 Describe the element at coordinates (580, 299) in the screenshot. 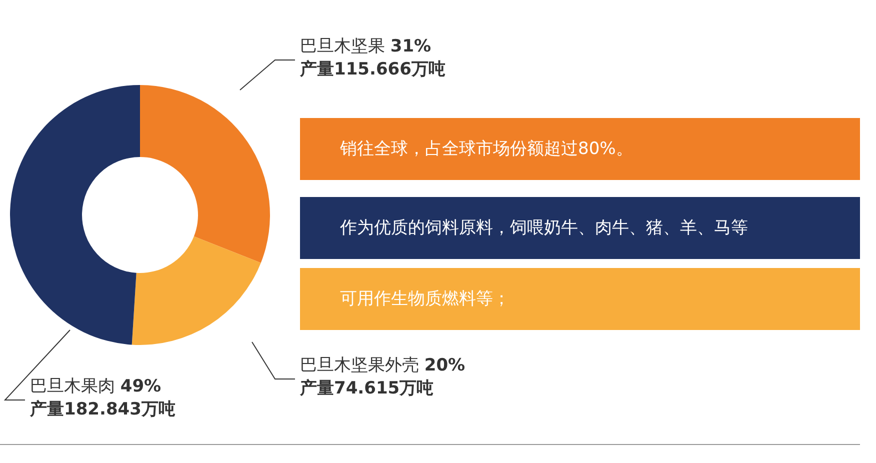

I see `banner: 可用作生物质燃料等；` at that location.